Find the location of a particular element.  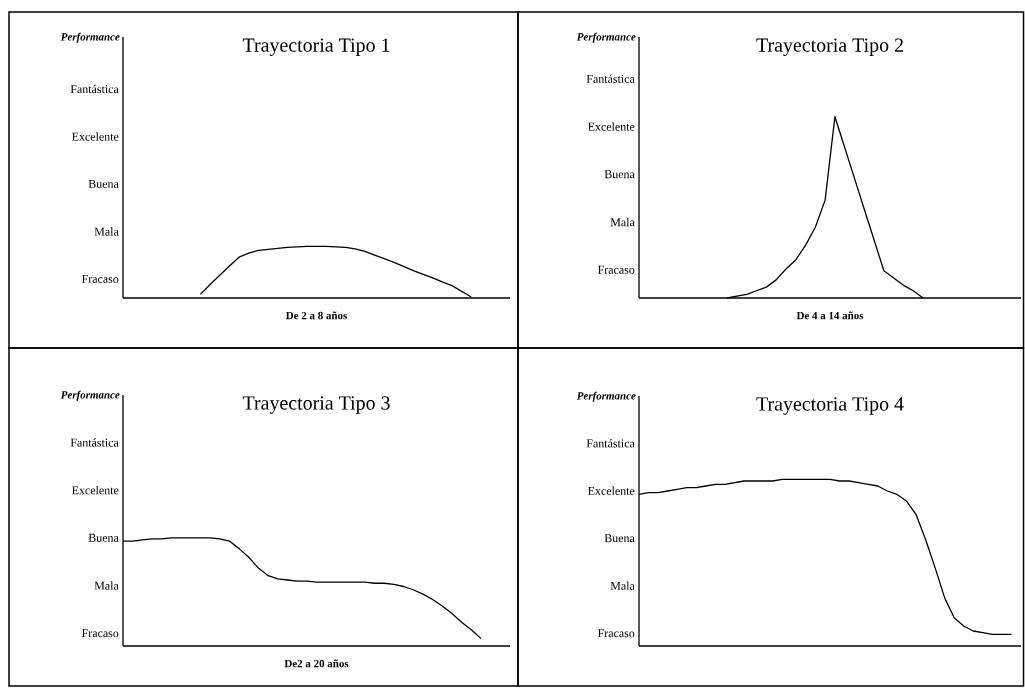

x-axis-title: De 2 a 8 años is located at coordinates (316, 315).